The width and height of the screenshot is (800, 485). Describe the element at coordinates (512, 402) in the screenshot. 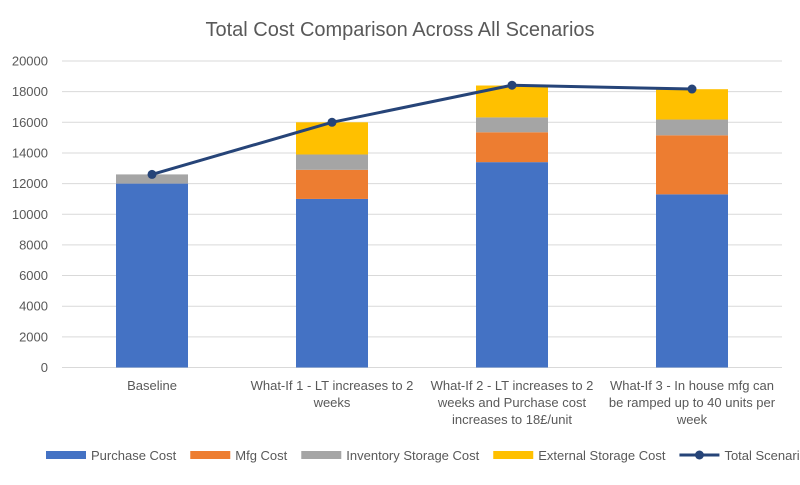

I see `x-tick-label: weeks and Purchase cost` at that location.